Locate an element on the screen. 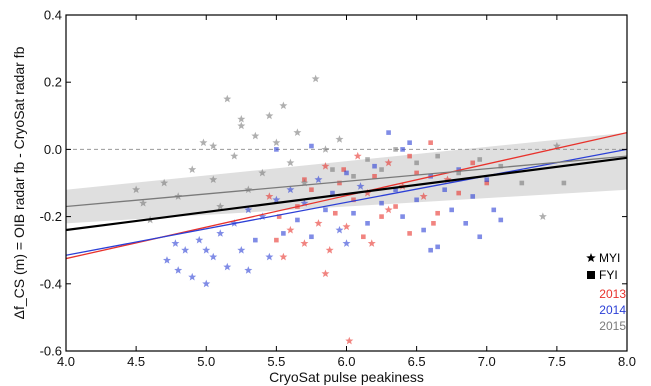  fit-line-2015 is located at coordinates (346, 181).